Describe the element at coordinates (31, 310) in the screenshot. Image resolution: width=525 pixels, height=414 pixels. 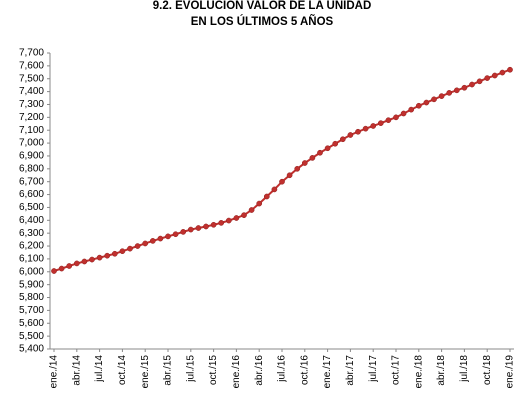
I see `y-tick-label: 5,700` at that location.